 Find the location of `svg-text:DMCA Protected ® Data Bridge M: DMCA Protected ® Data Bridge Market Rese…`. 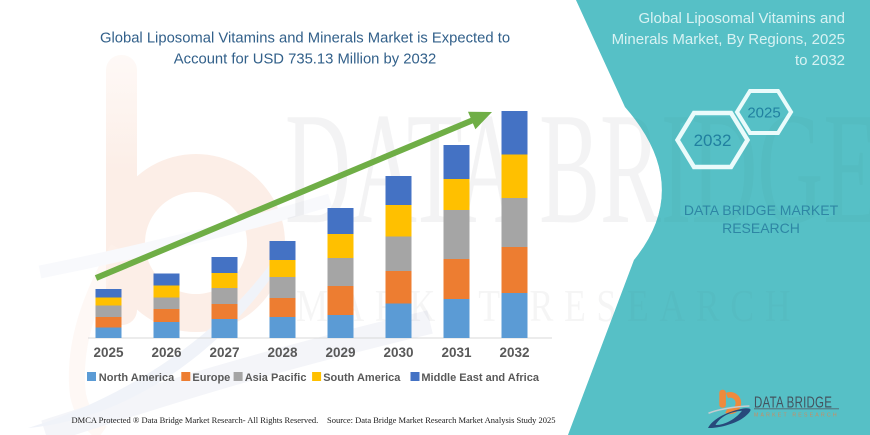

svg-text:DMCA Protected ® Data Bridge M: DMCA Protected ® Data Bridge Market Rese… is located at coordinates (195, 420).